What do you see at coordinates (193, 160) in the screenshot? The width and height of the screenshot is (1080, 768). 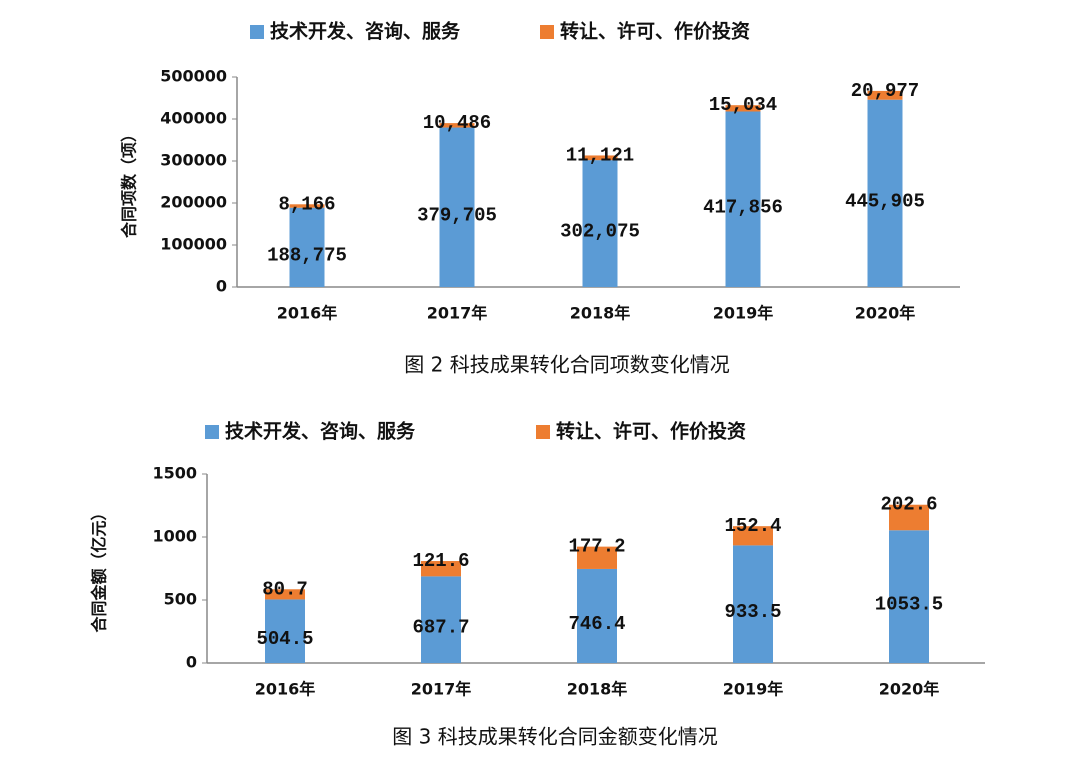 I see `y-tick-label: 300000` at bounding box center [193, 160].